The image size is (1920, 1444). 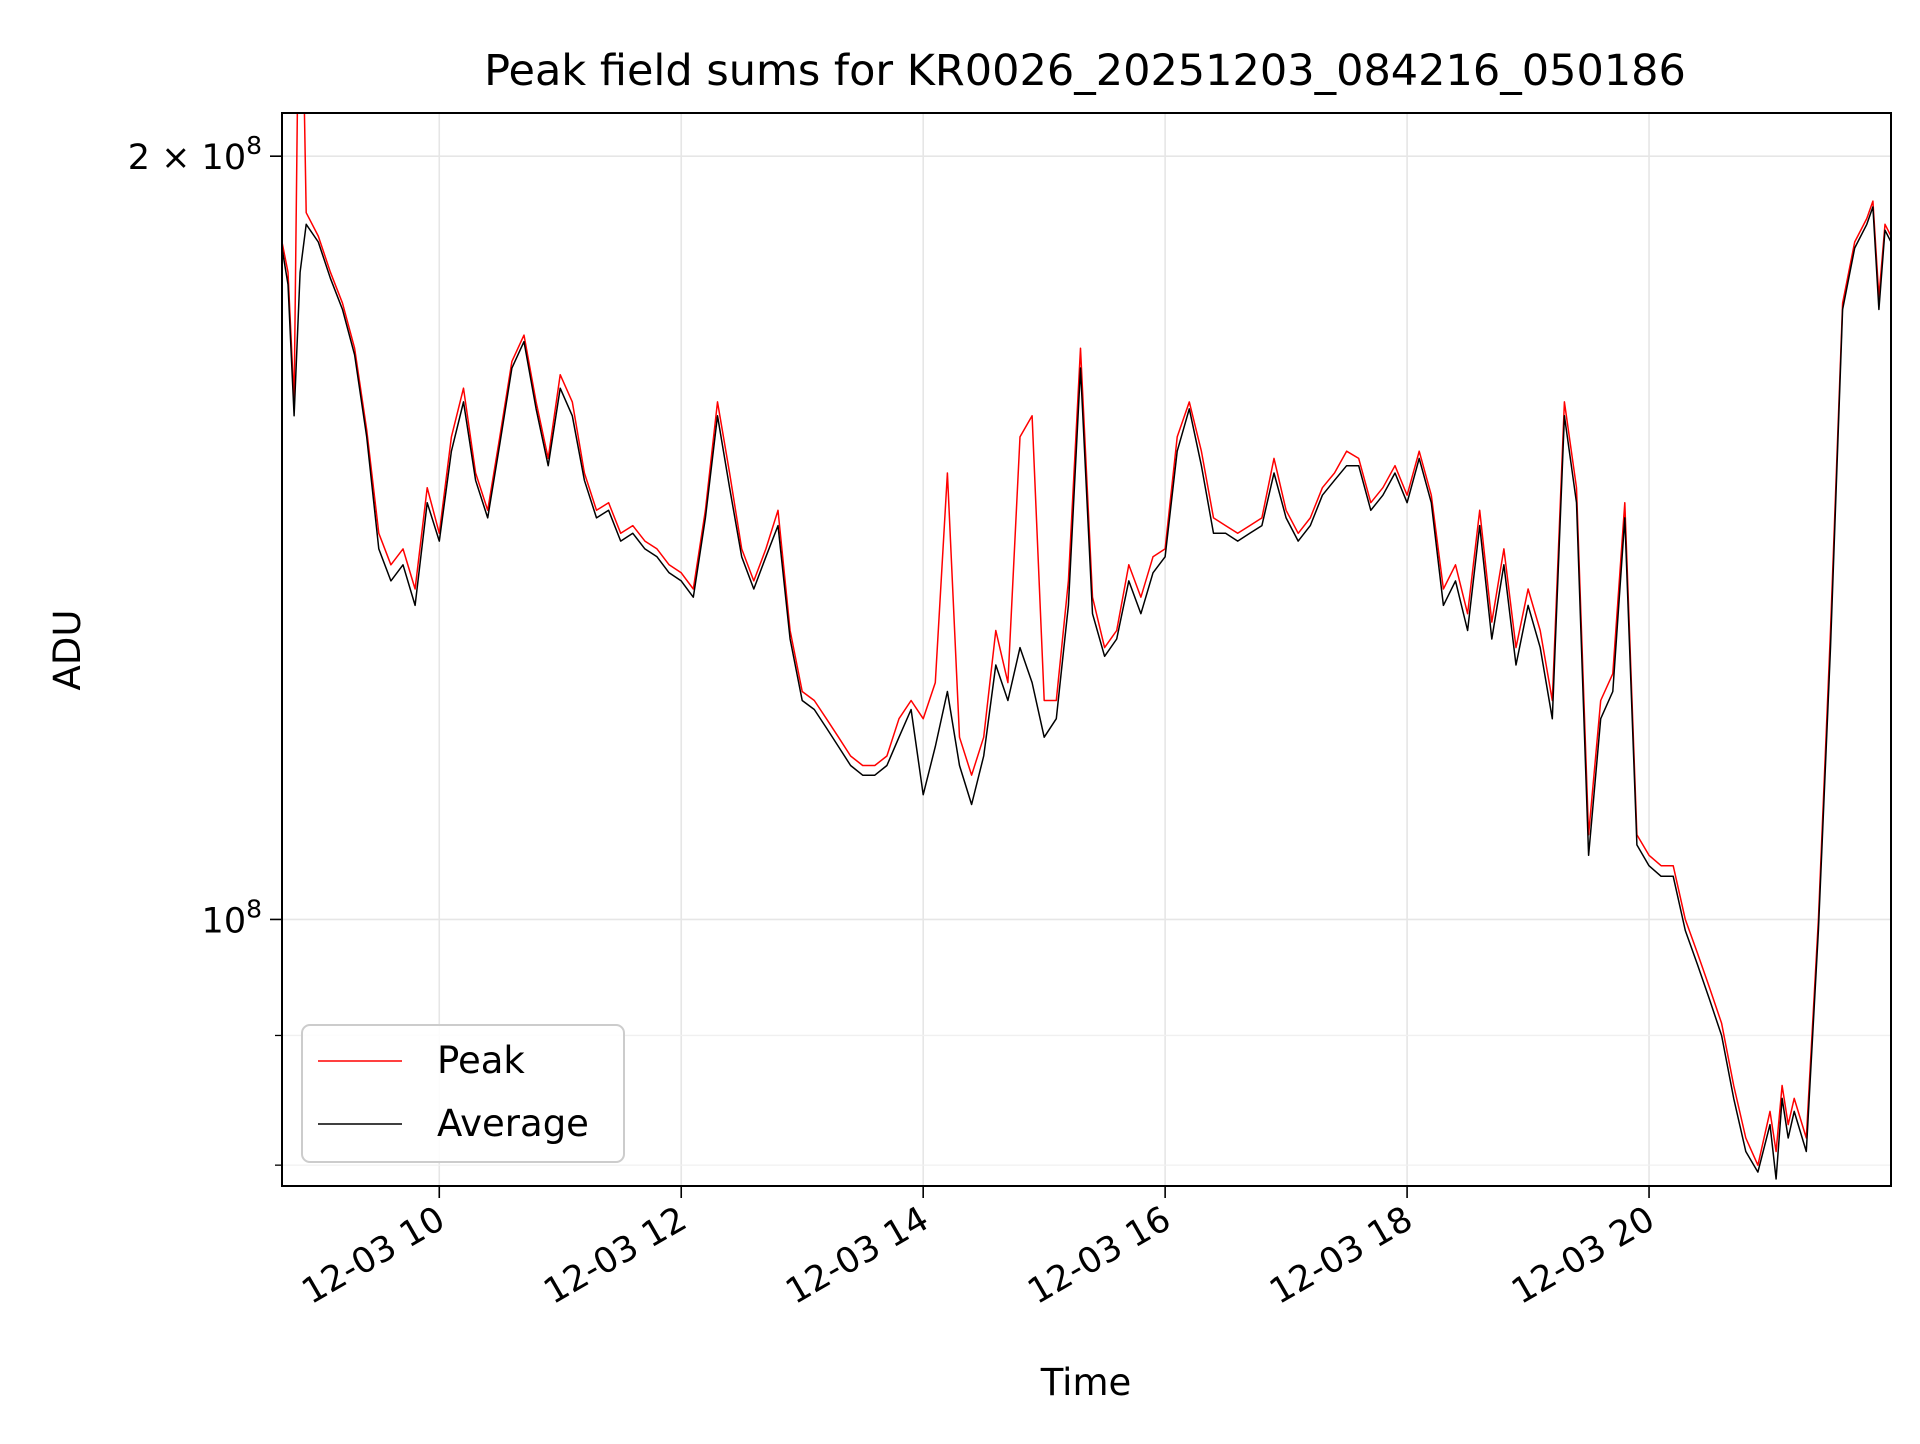 I want to click on y-tick-label: 108, so click(x=232, y=917).